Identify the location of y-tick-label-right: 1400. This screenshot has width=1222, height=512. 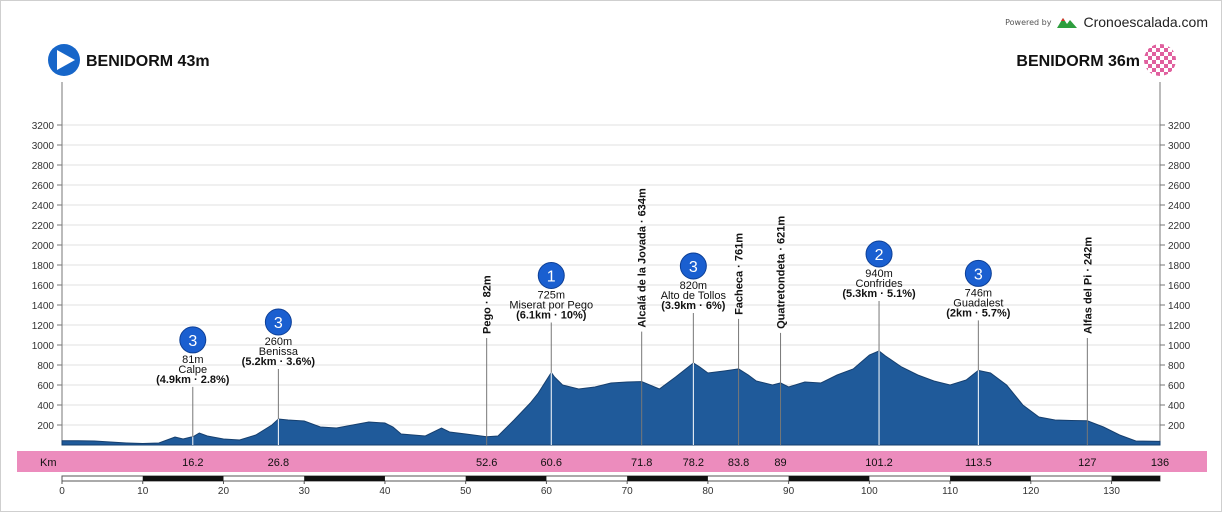
(1179, 306).